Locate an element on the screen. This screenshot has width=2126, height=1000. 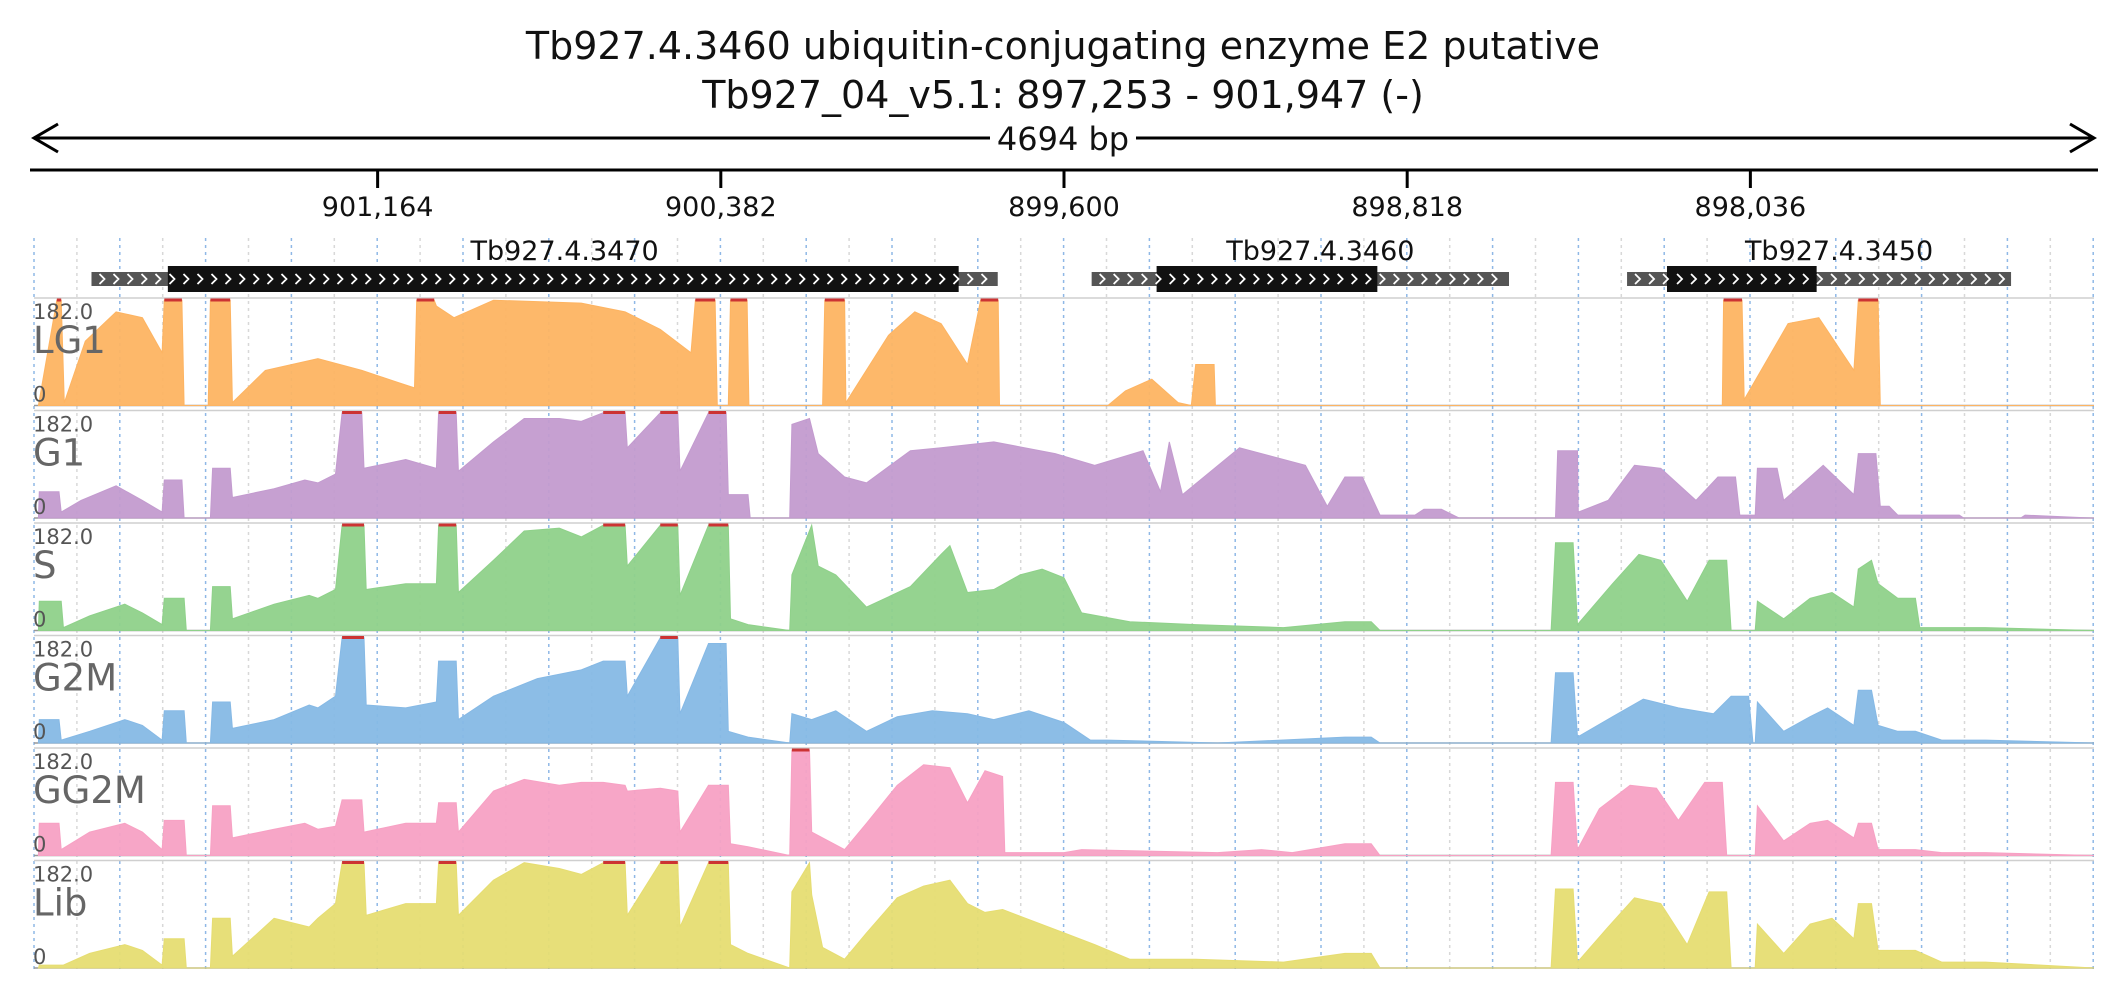
track-gg2m: 182.0 0 GG2M is located at coordinates (1064, 802).